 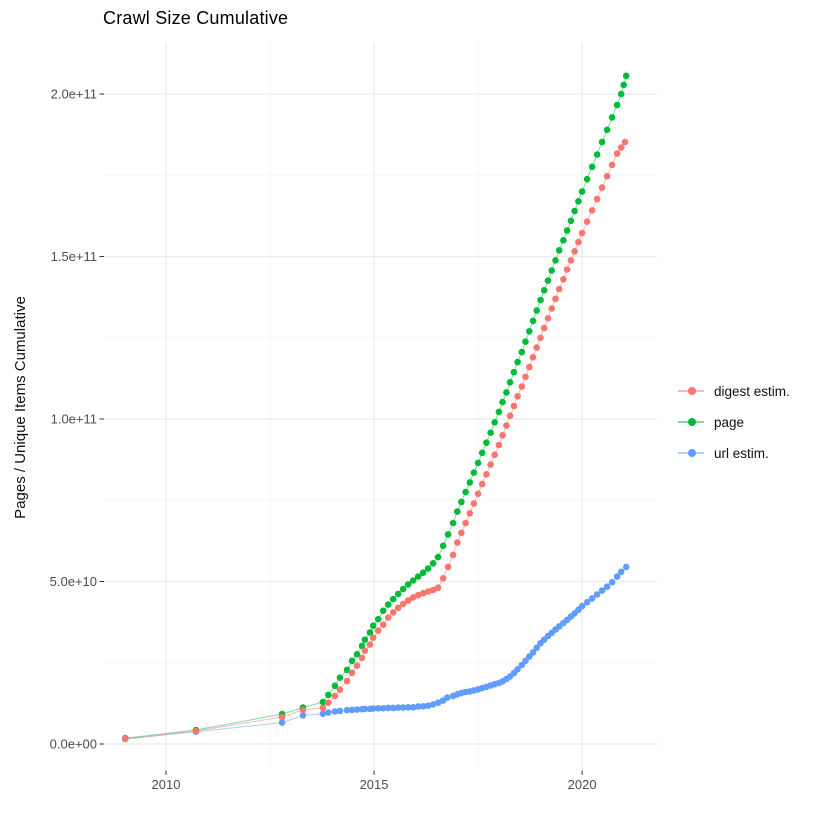 I want to click on legend-marker-url-icon, so click(x=691, y=453).